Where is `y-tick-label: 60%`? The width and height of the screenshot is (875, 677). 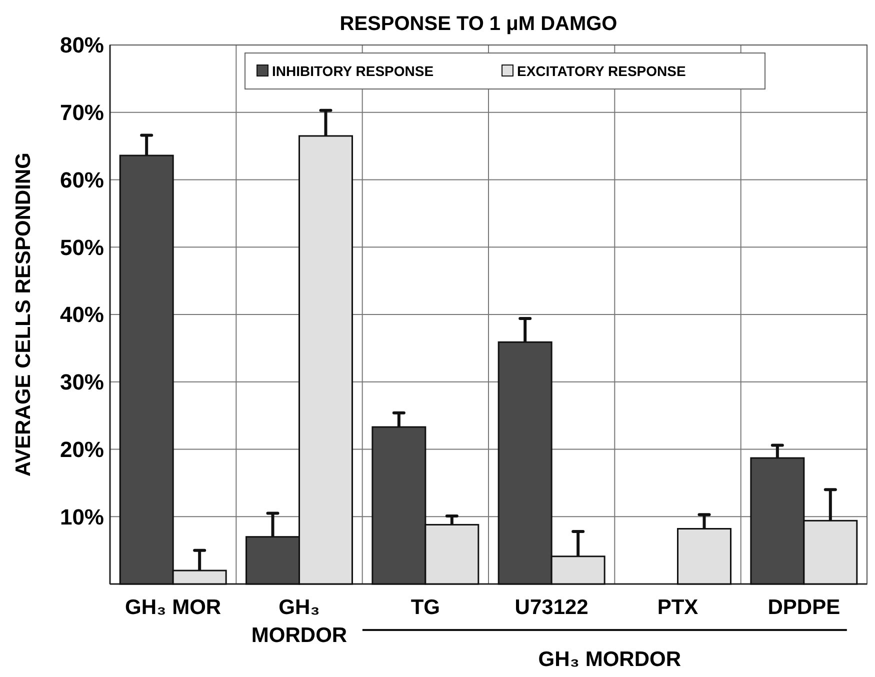
y-tick-label: 60% is located at coordinates (82, 179).